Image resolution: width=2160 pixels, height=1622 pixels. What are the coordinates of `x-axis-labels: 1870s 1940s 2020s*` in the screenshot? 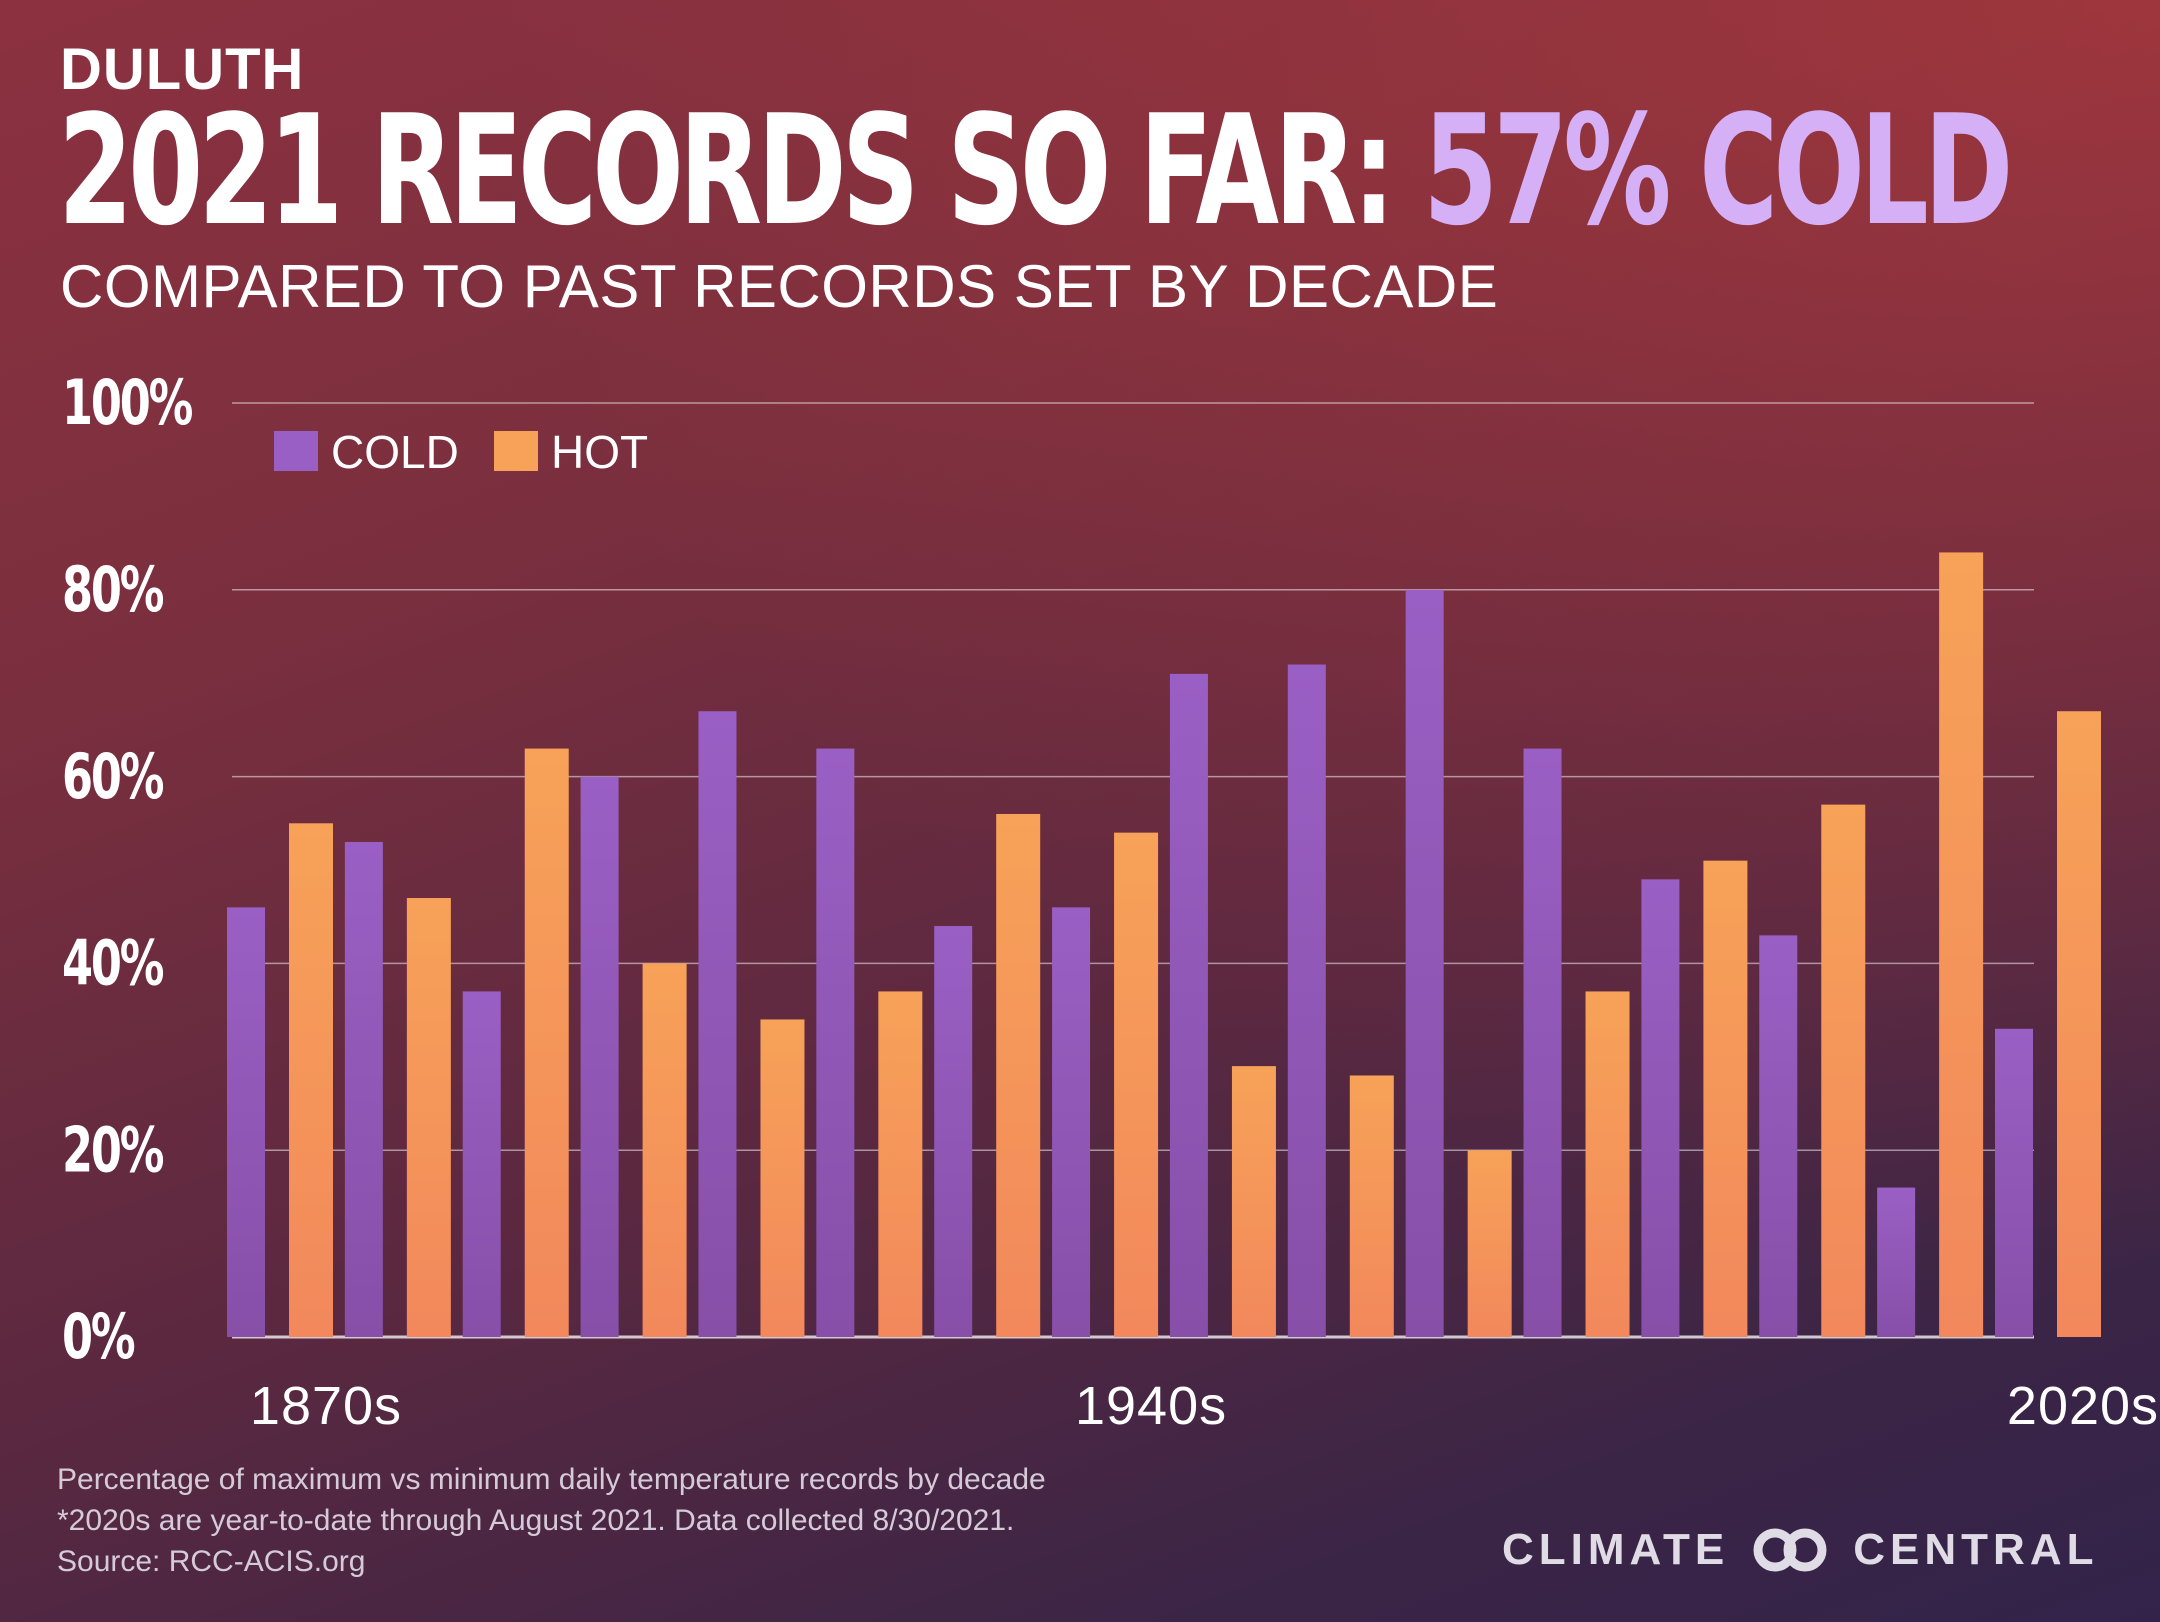 It's located at (1205, 1406).